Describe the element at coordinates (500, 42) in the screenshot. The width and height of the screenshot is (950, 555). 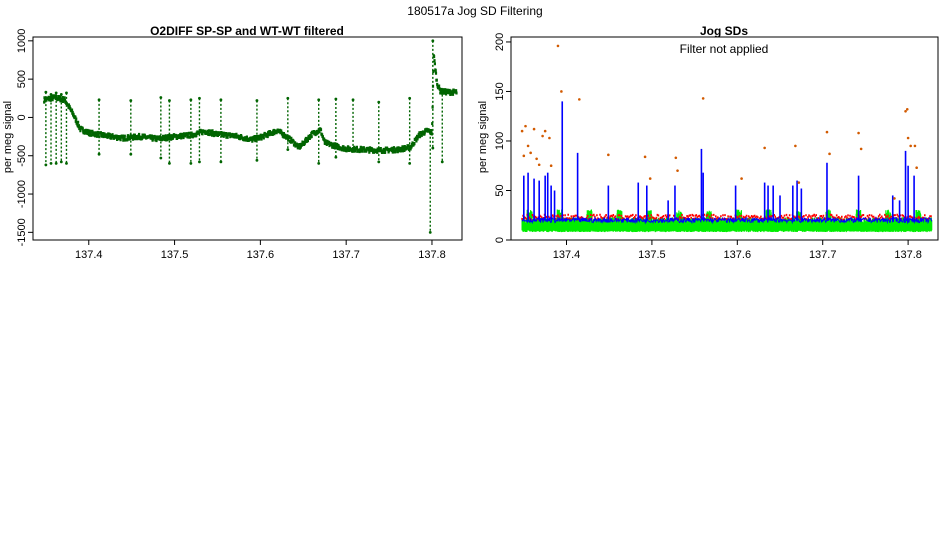
I see `y-tick-label: 200` at that location.